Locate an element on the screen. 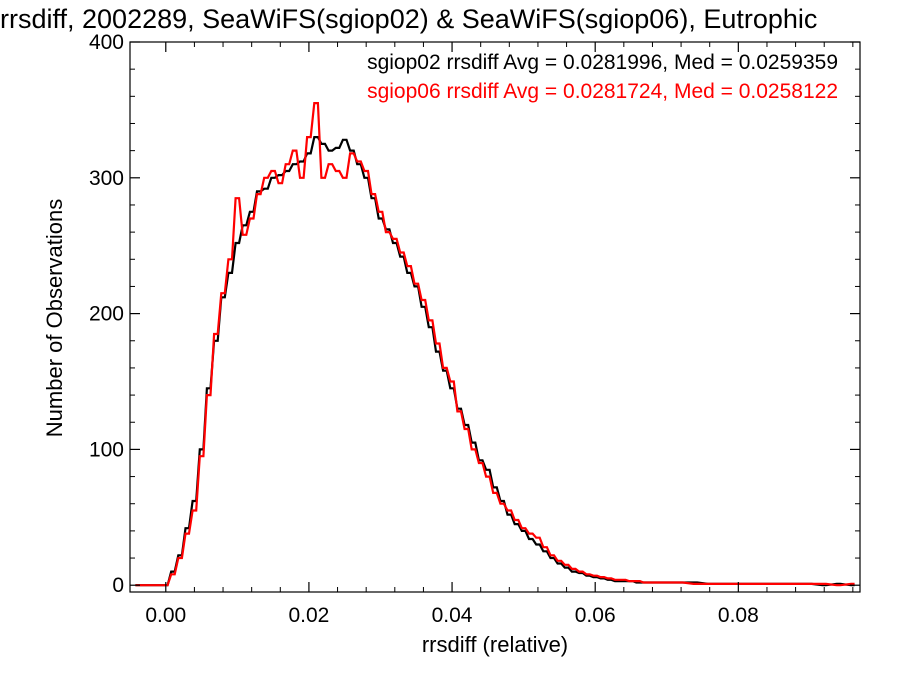  y-tick-label: 200 is located at coordinates (106, 314).